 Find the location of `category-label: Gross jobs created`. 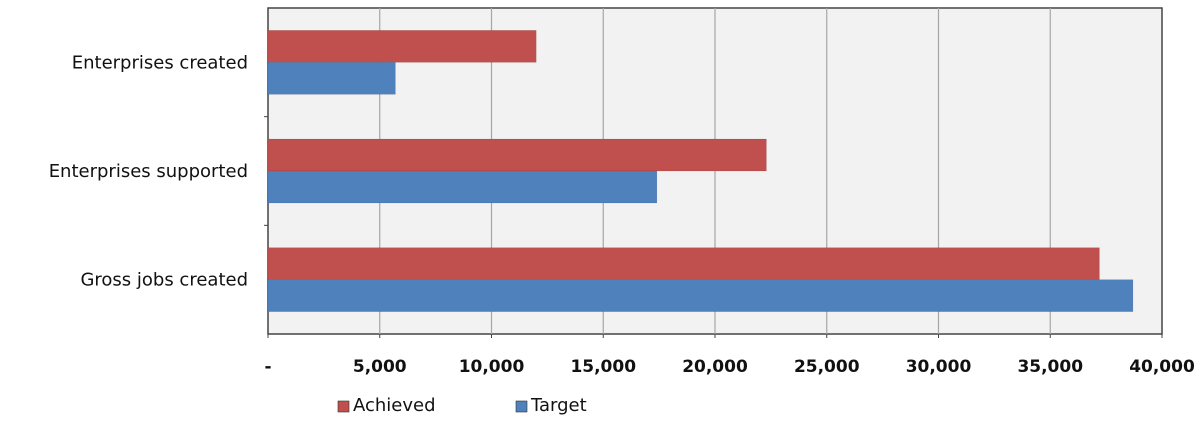

category-label: Gross jobs created is located at coordinates (164, 280).